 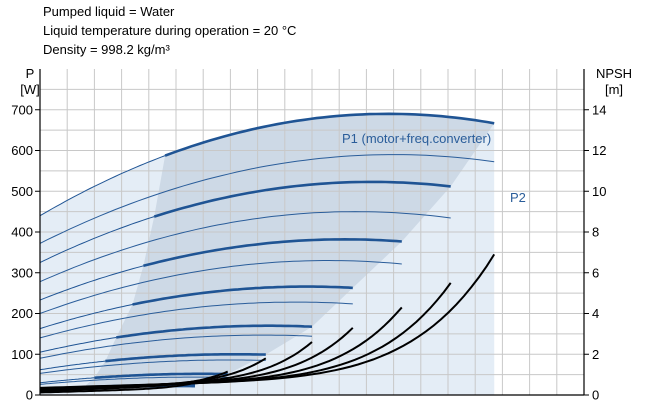 I want to click on p1-label: P1 (motor+freq.converter), so click(x=416, y=138).